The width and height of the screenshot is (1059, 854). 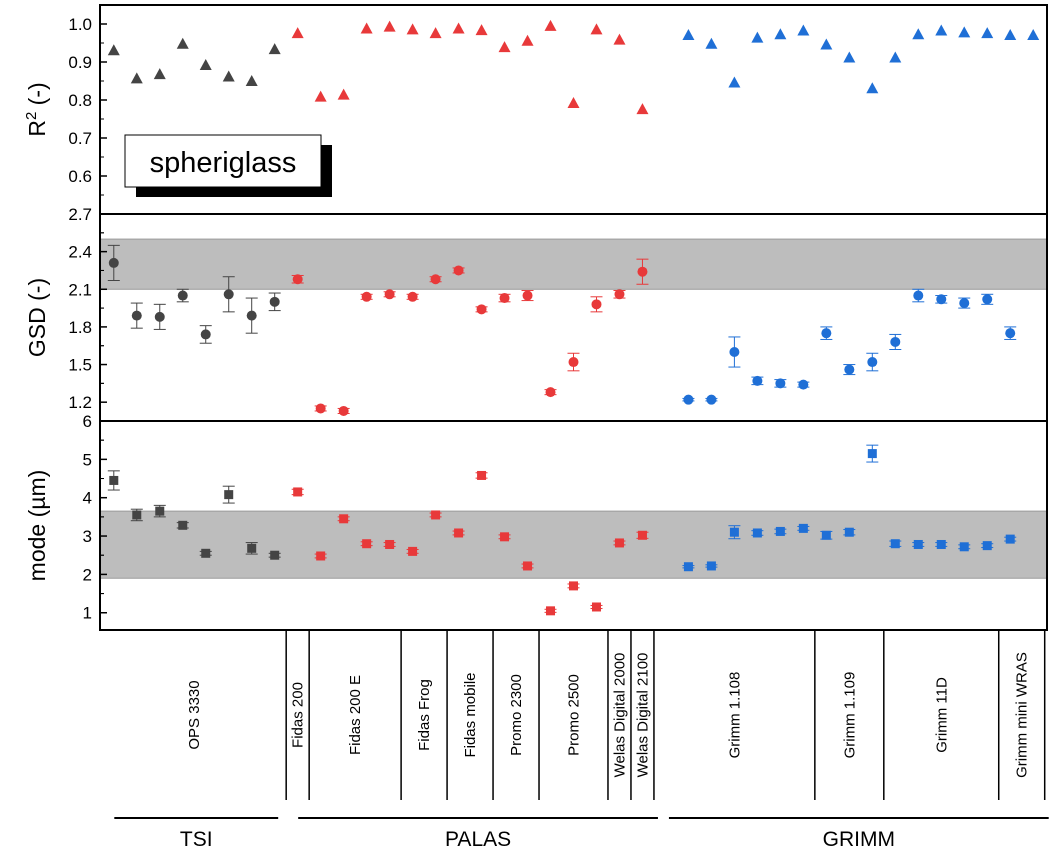 What do you see at coordinates (80, 252) in the screenshot?
I see `y-tick-label: 2.4` at bounding box center [80, 252].